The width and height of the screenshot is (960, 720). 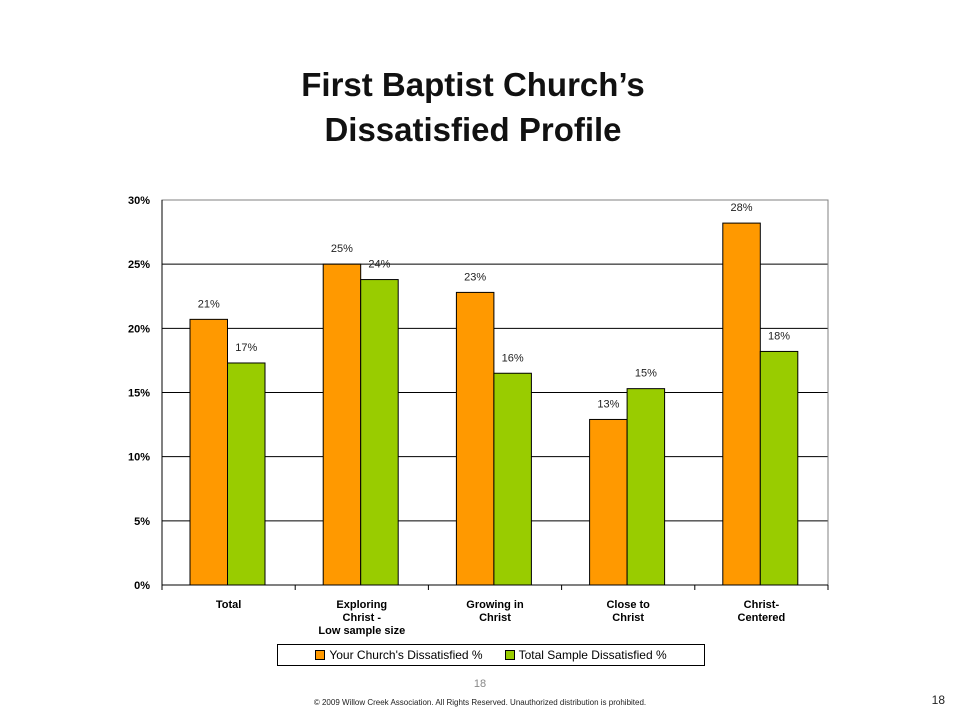 What do you see at coordinates (361, 631) in the screenshot?
I see `x-tick-label-line: Low sample size` at bounding box center [361, 631].